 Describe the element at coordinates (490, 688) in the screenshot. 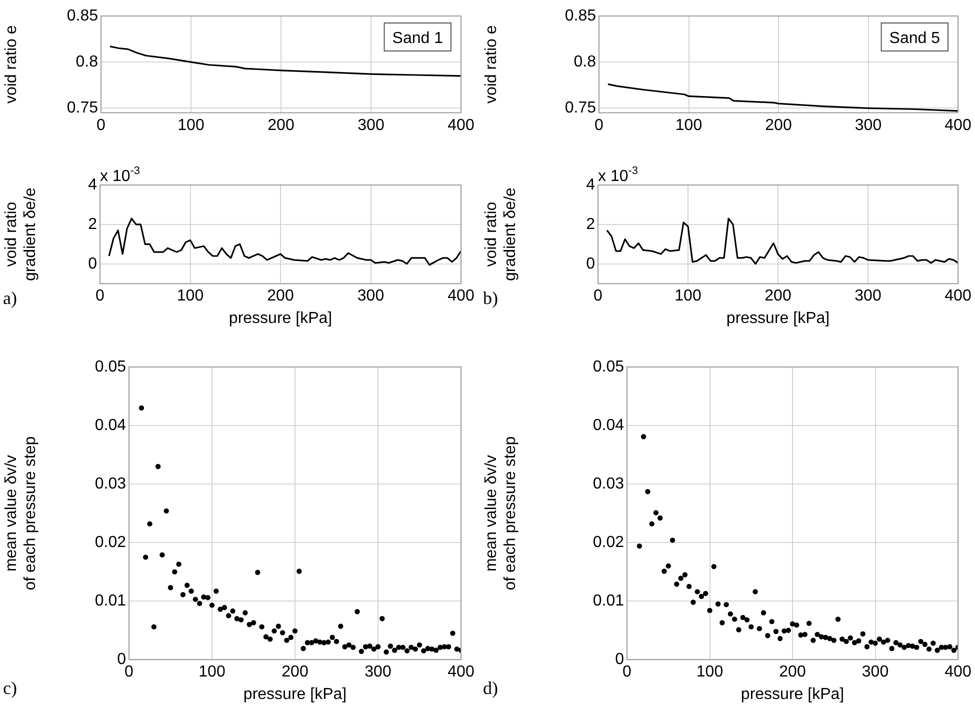

I see `text: d)` at that location.